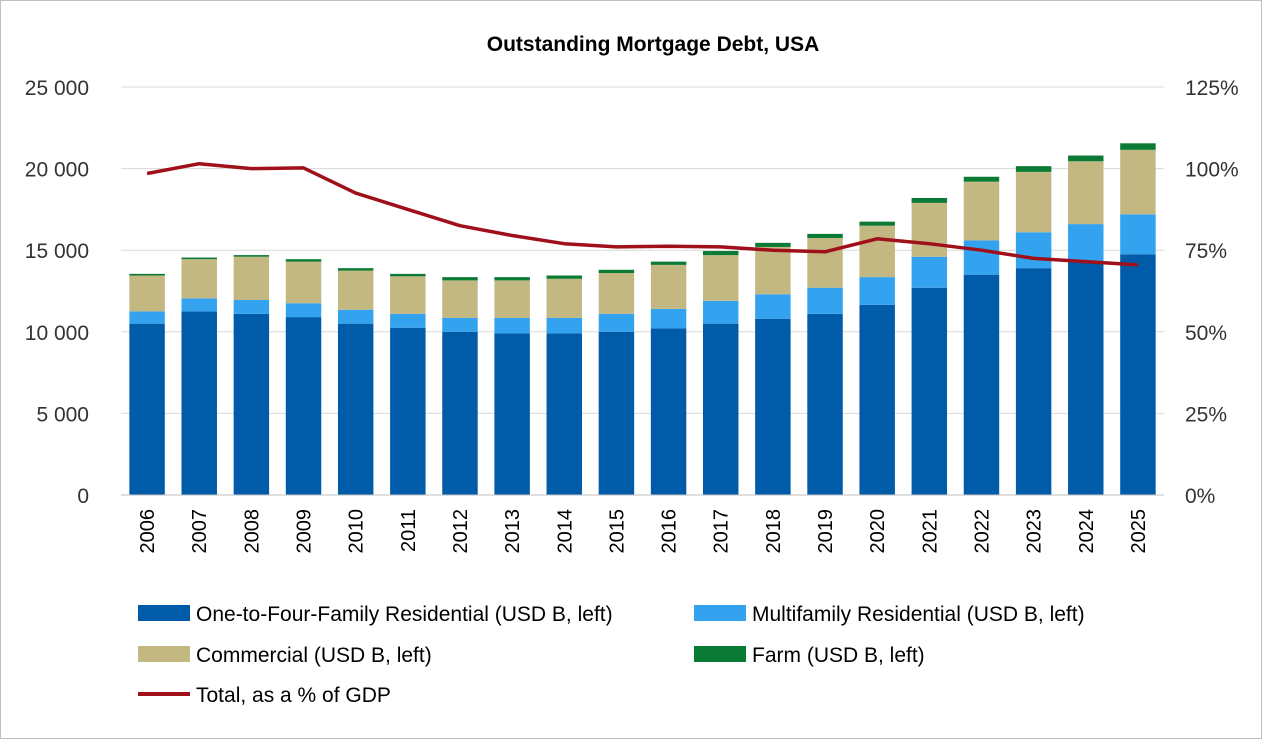 The image size is (1262, 743). I want to click on x-tick-label: 2021, so click(930, 531).